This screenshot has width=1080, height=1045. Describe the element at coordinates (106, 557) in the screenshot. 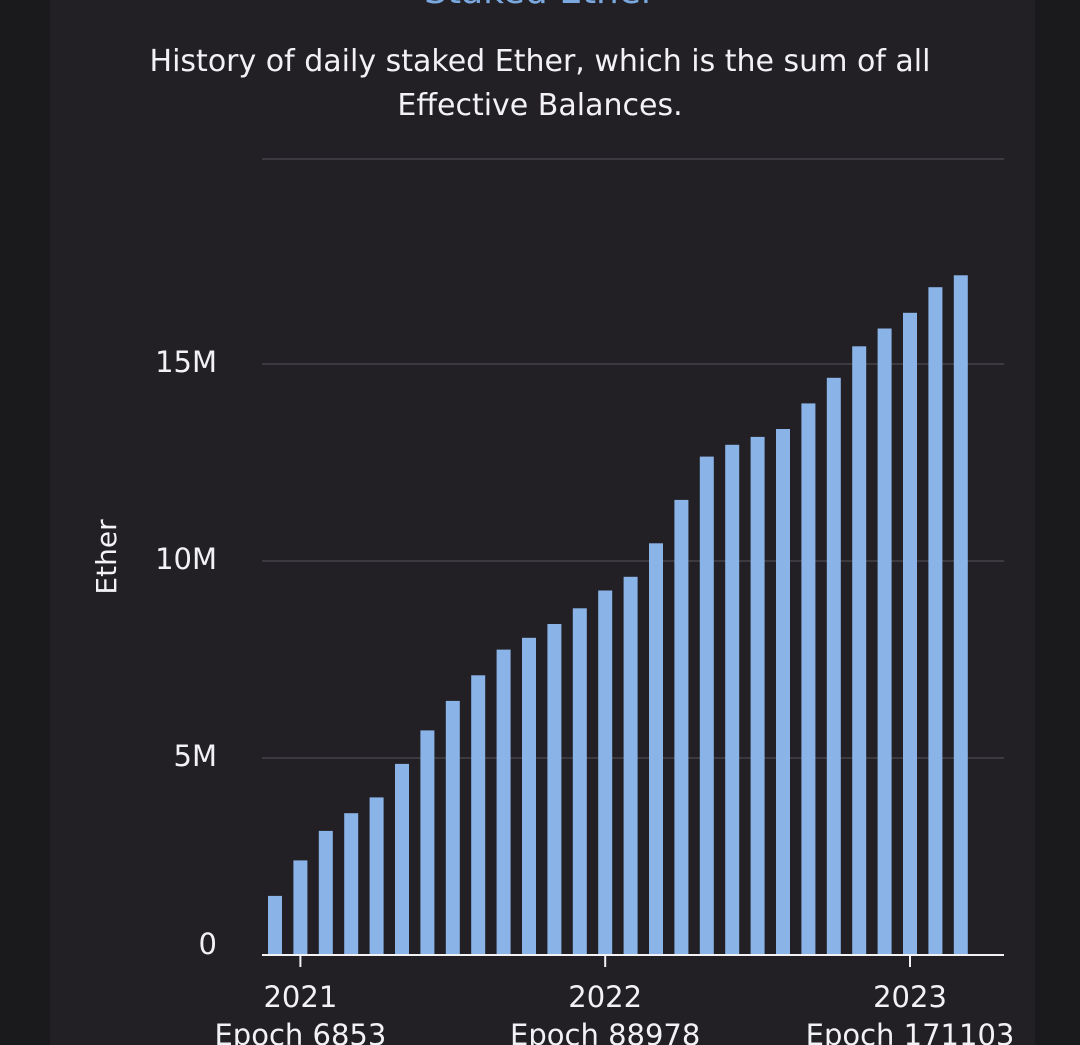

I see `y-axis-label: Ether` at that location.